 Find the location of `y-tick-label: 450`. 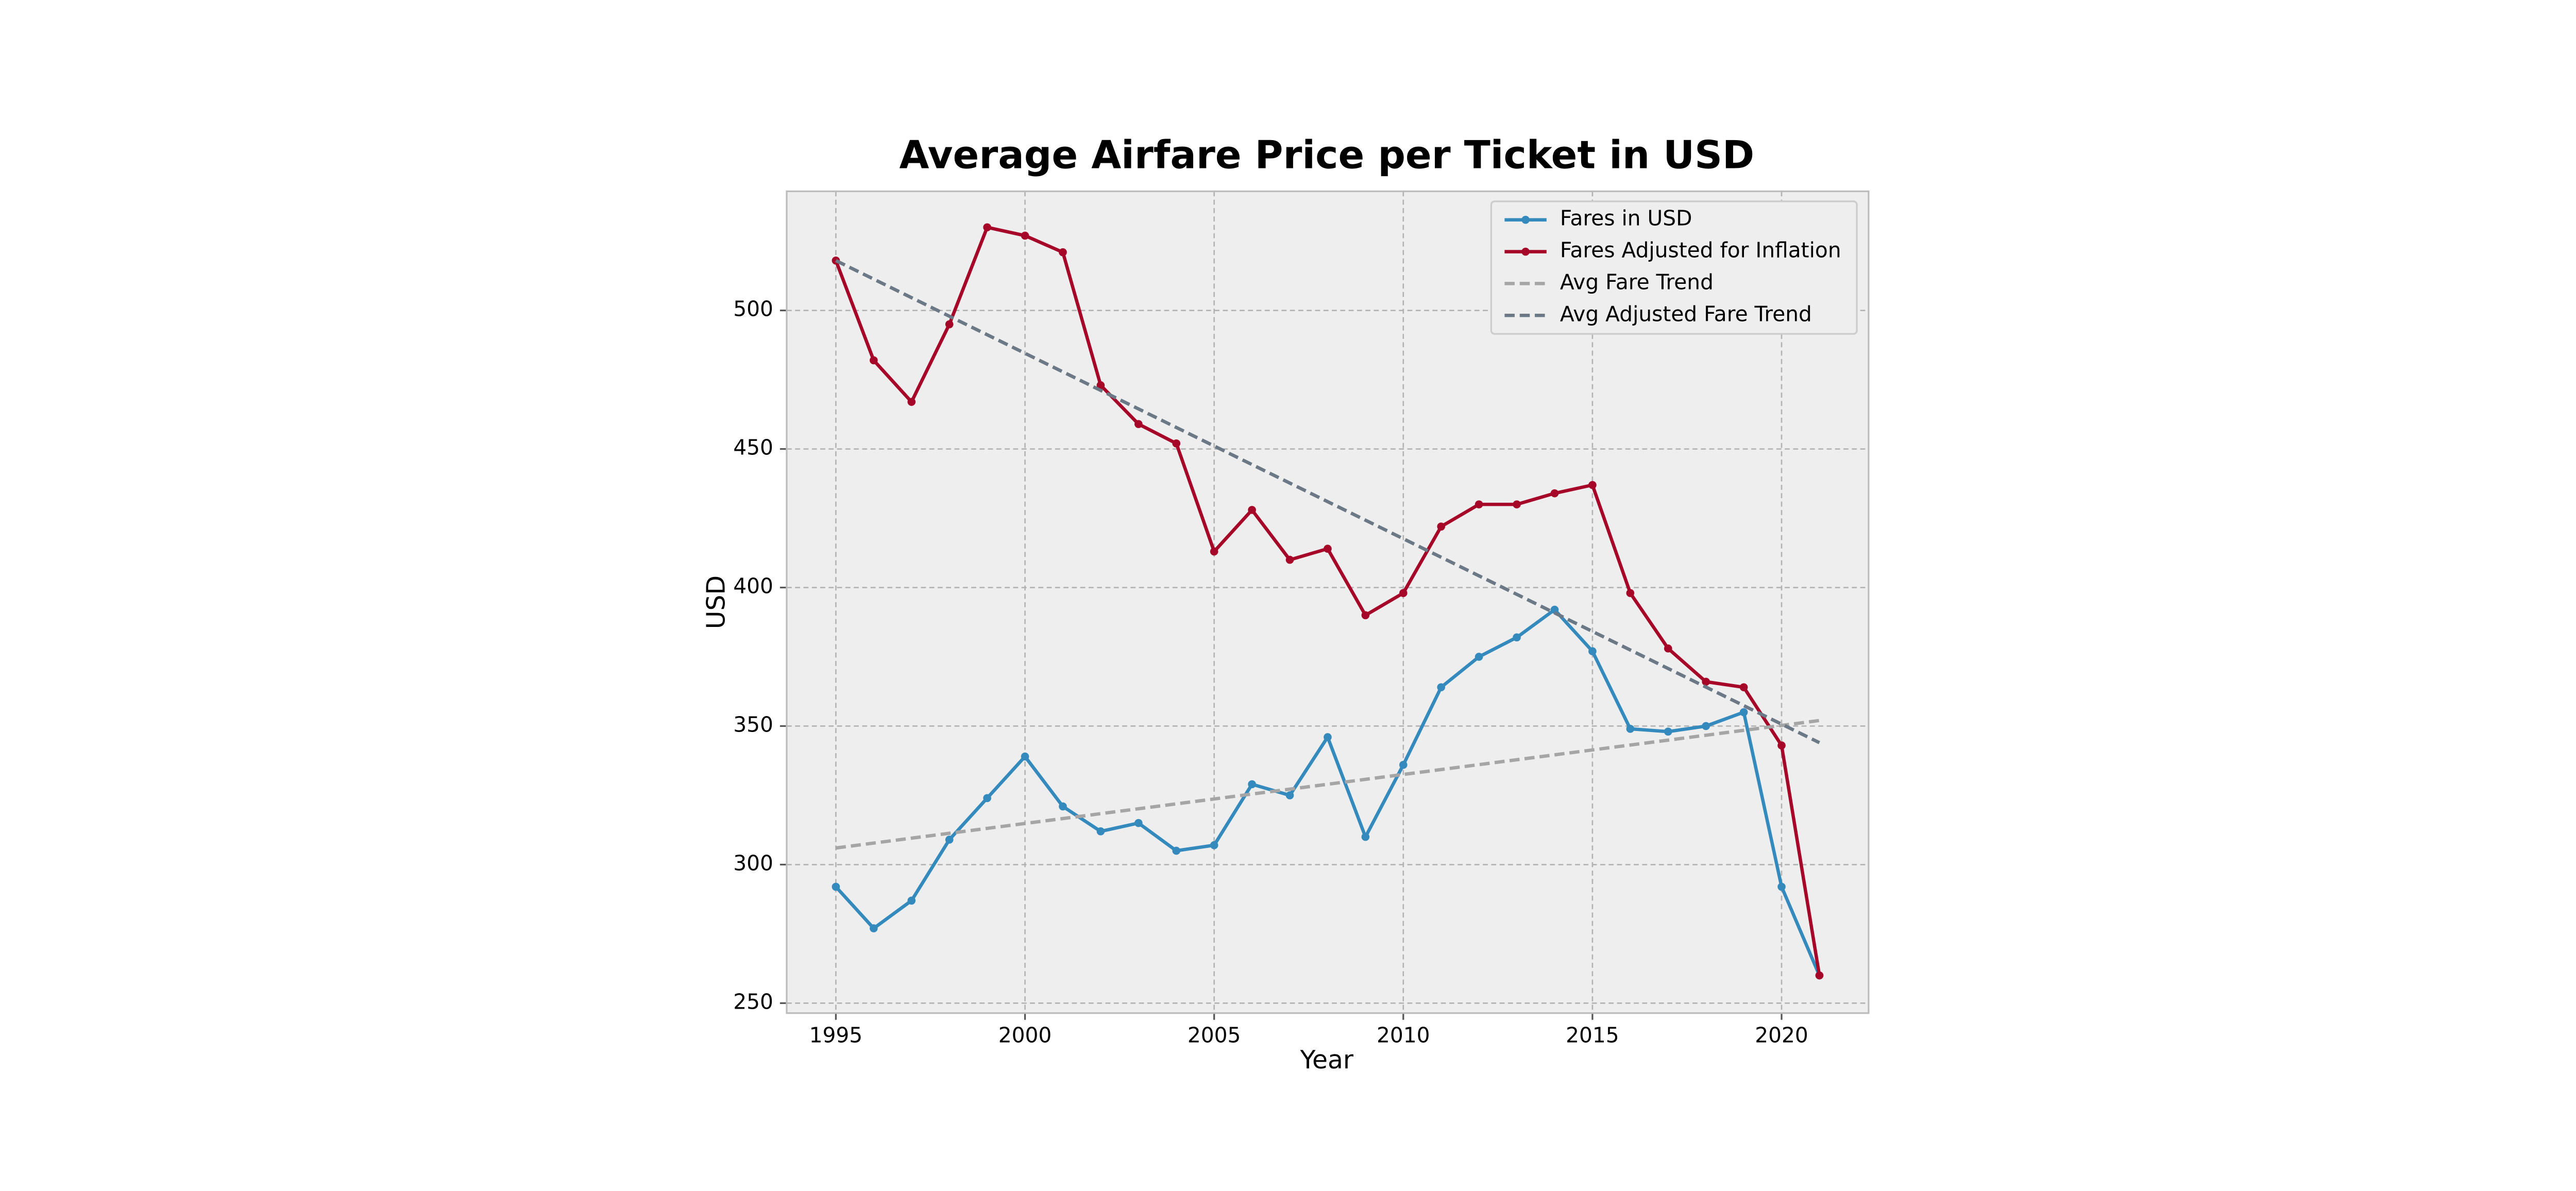

y-tick-label: 450 is located at coordinates (753, 447).